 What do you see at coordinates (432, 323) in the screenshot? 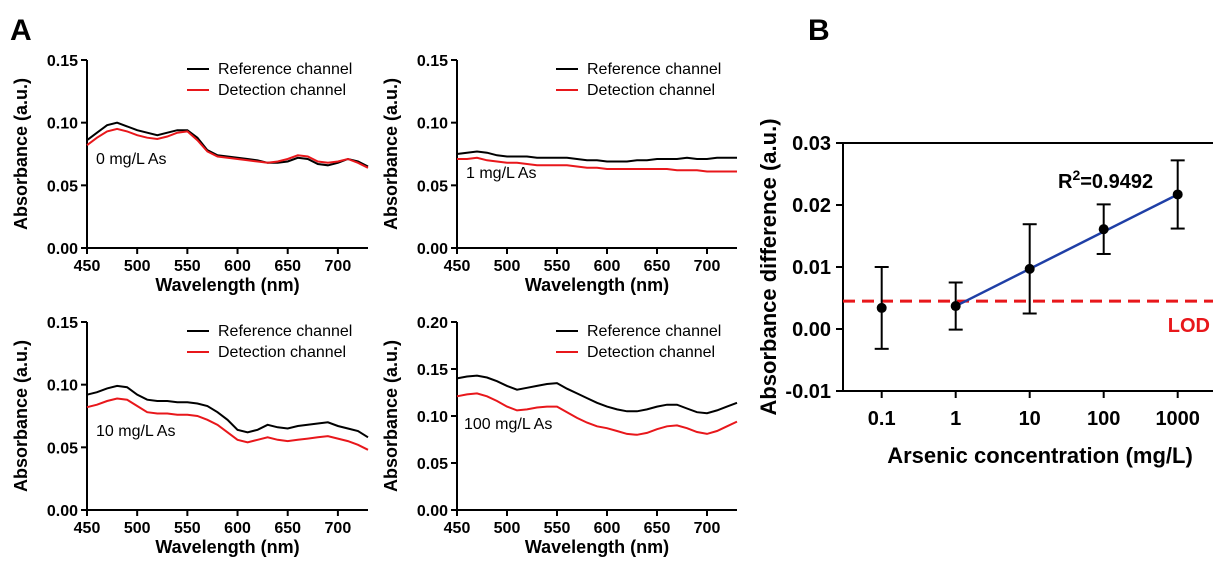
I see `y-tick-label: 0.20` at bounding box center [432, 323].